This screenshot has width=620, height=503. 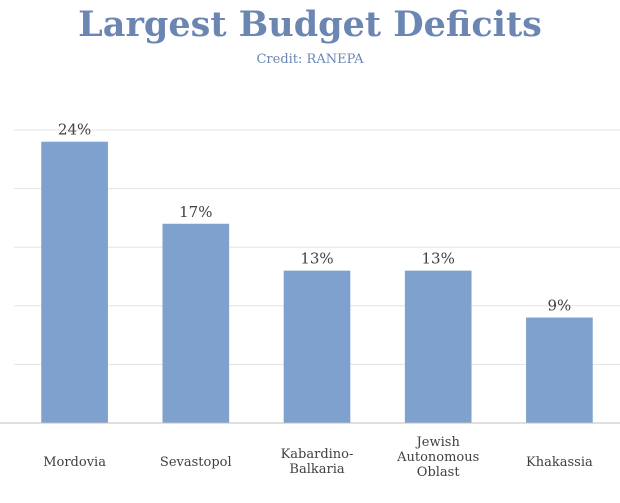 What do you see at coordinates (310, 59) in the screenshot?
I see `chart-subtitle: Credit: RANEPA` at bounding box center [310, 59].